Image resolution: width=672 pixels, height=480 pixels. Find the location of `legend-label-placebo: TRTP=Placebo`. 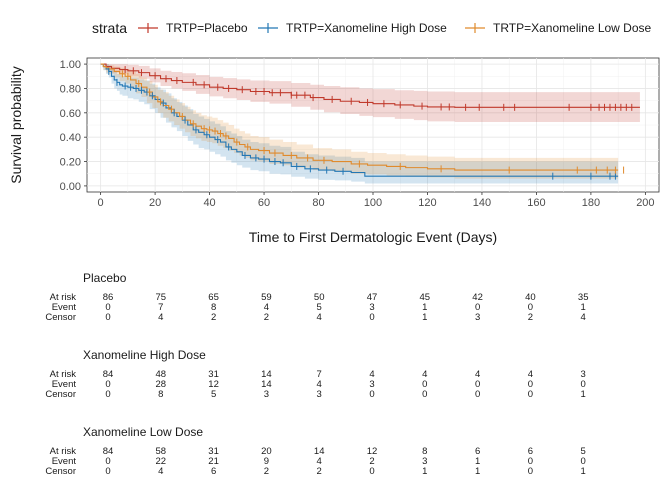

legend-label-placebo: TRTP=Placebo is located at coordinates (207, 28).